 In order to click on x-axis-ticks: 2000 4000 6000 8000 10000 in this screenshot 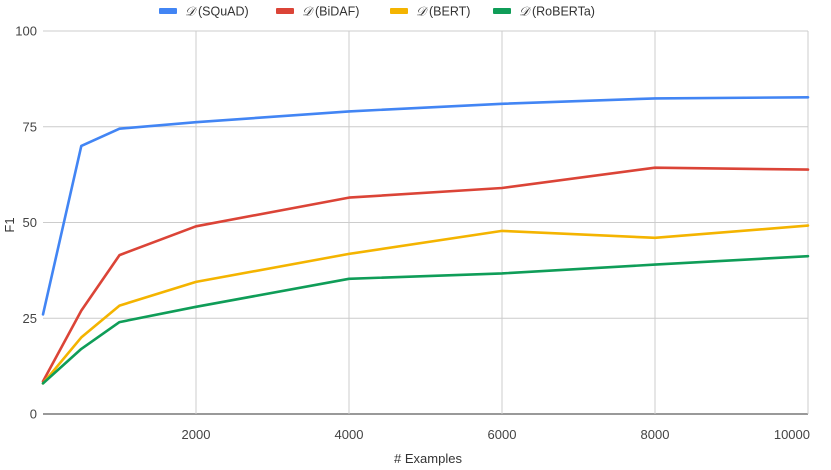, I will do `click(496, 434)`.